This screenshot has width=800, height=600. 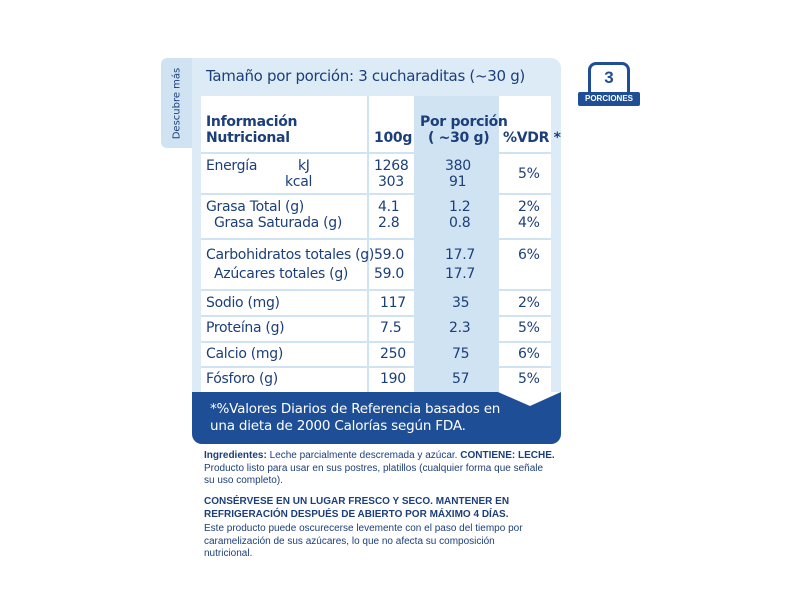 I want to click on header-vdr: %VDR *, so click(x=532, y=138).